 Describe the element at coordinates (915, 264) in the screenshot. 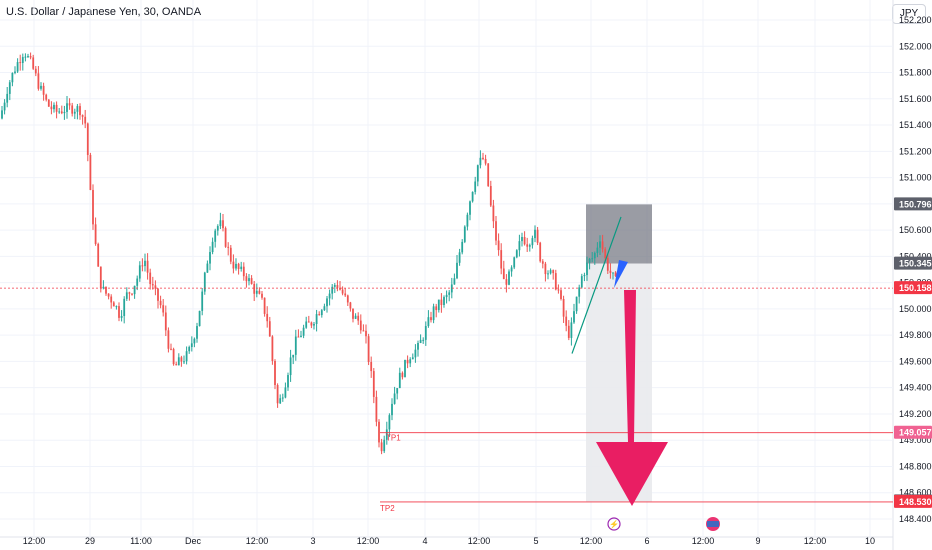

I see `price-tag-label: 150.345` at that location.